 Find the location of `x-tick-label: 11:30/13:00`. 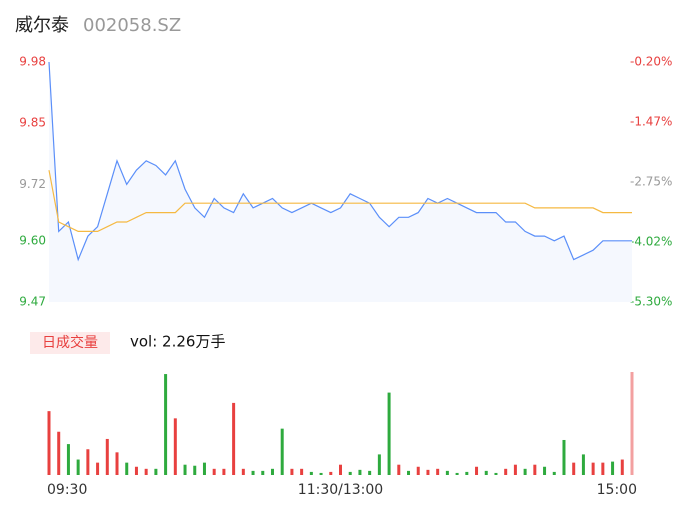

x-tick-label: 11:30/13:00 is located at coordinates (340, 490).